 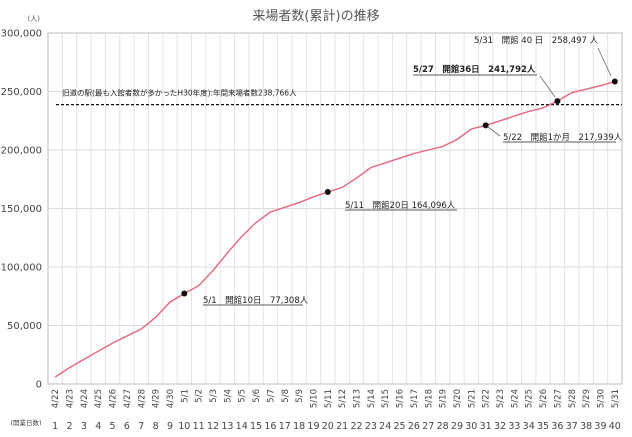 I want to click on day-tick-label: 19, so click(x=313, y=426).